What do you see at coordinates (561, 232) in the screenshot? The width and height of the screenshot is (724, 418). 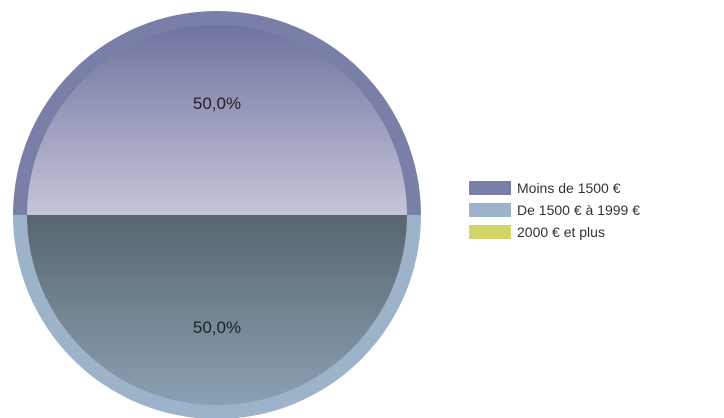 I see `legend-label: 2000 € et plus` at bounding box center [561, 232].